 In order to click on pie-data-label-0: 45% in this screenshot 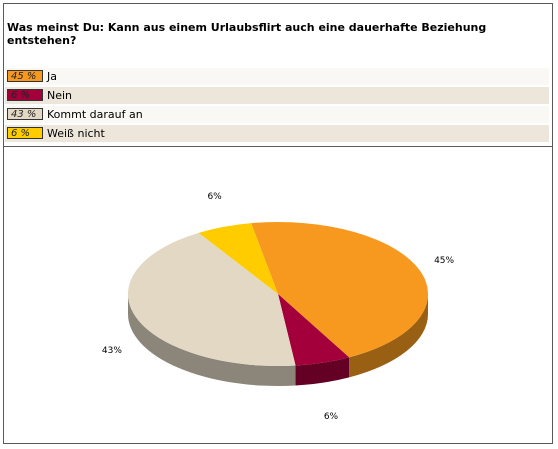, I will do `click(444, 261)`.